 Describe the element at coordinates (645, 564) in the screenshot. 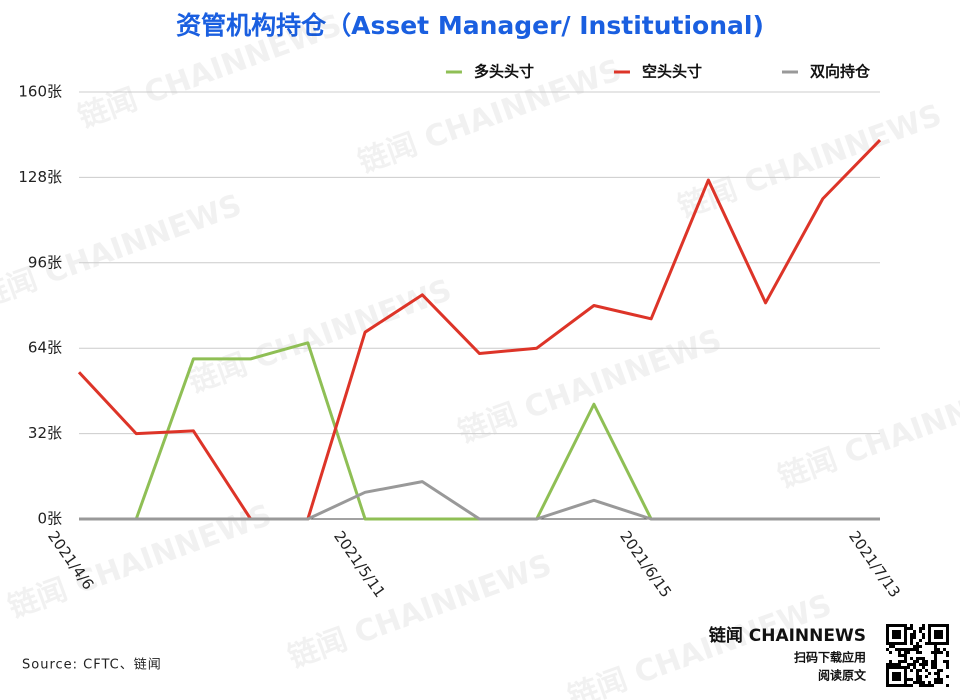

I see `x-tick-label: 2021/6/15` at that location.